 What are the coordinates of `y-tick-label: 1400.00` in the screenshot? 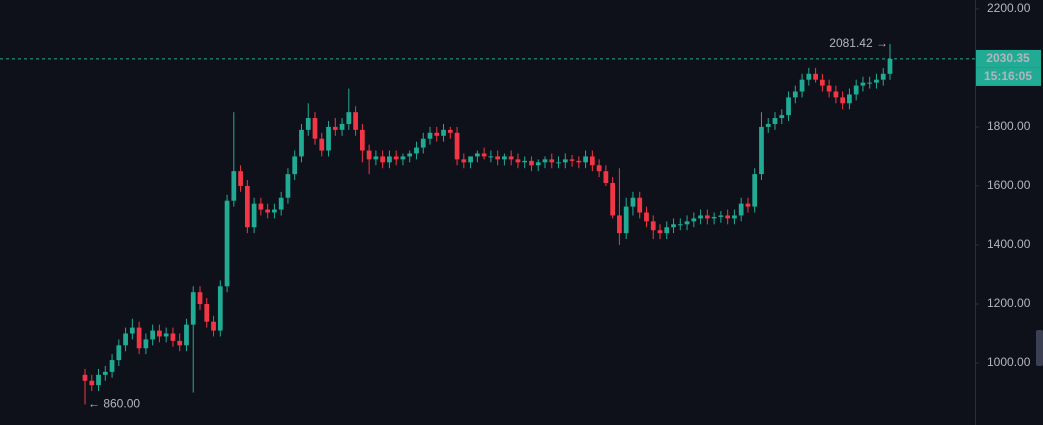 It's located at (1009, 244).